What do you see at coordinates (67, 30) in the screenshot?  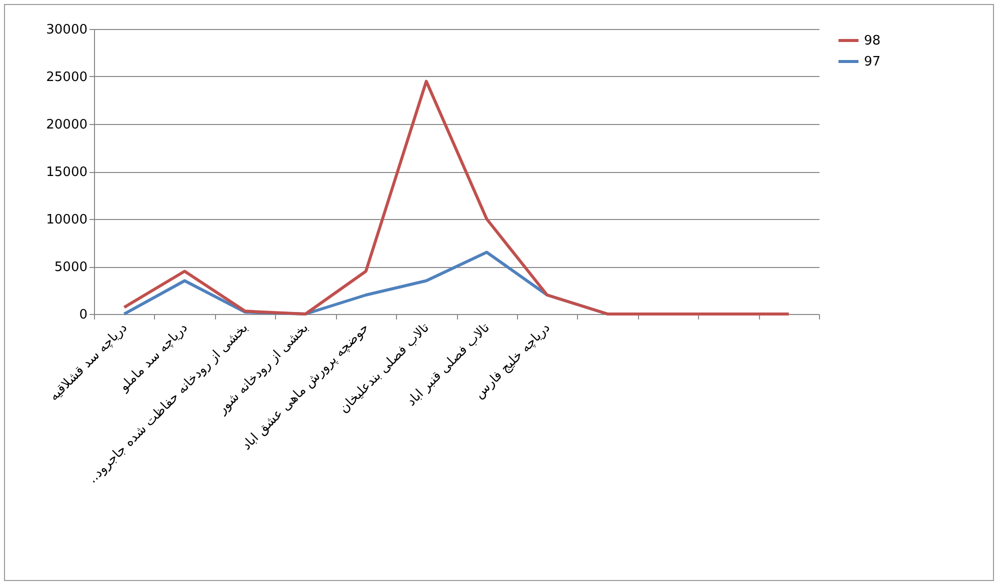 I see `y-tick-label: 30000` at bounding box center [67, 30].